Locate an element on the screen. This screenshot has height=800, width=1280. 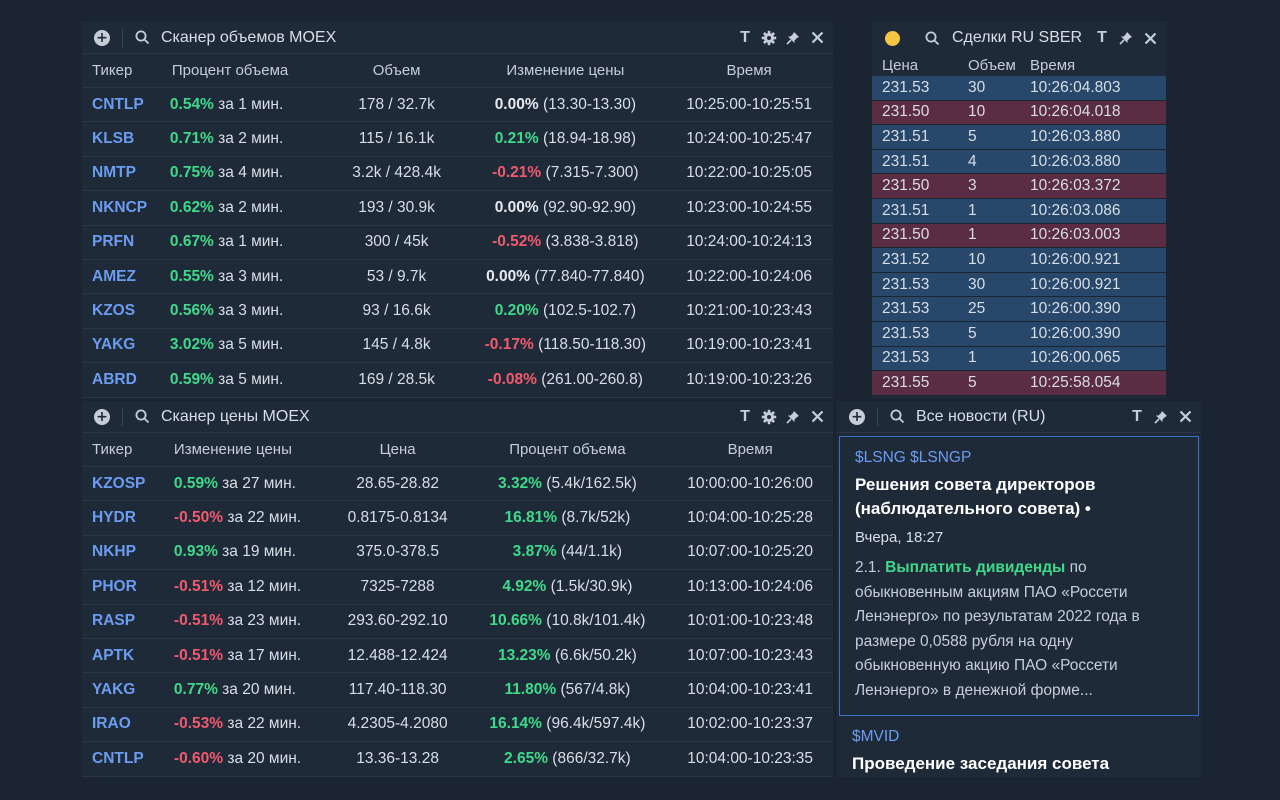
ticker-link: NKNCP is located at coordinates (120, 207).